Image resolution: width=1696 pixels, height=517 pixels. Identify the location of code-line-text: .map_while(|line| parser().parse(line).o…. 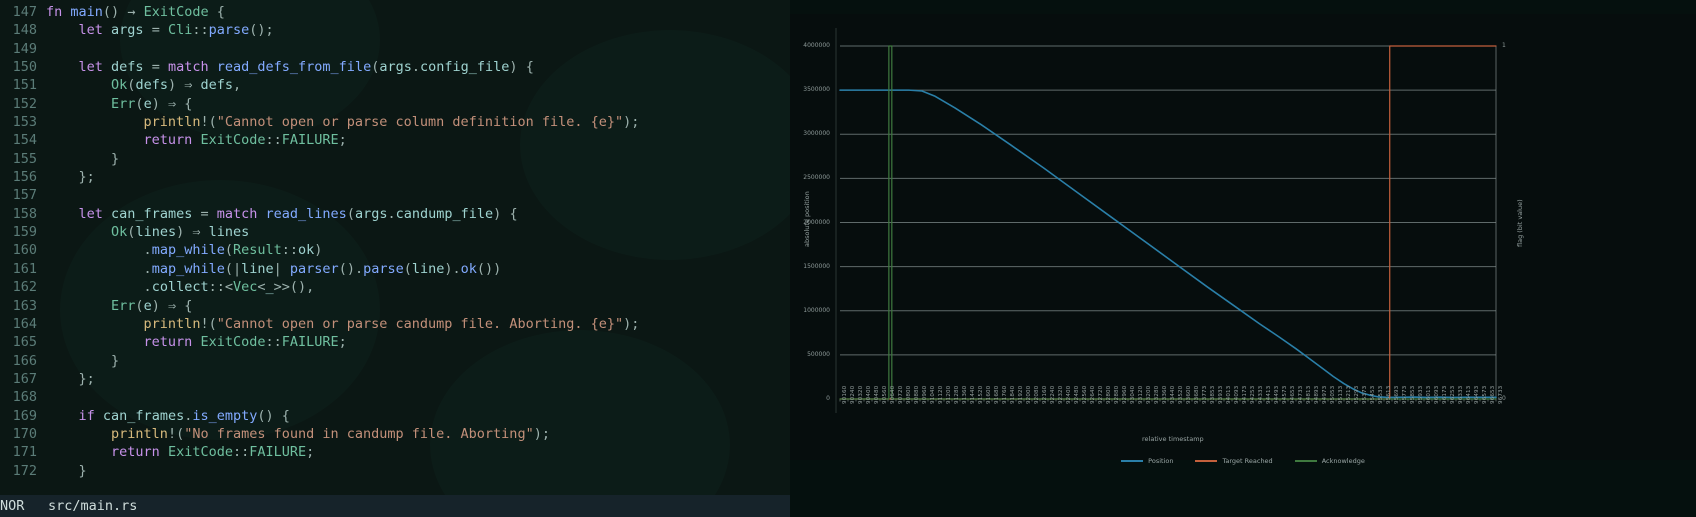
(322, 268).